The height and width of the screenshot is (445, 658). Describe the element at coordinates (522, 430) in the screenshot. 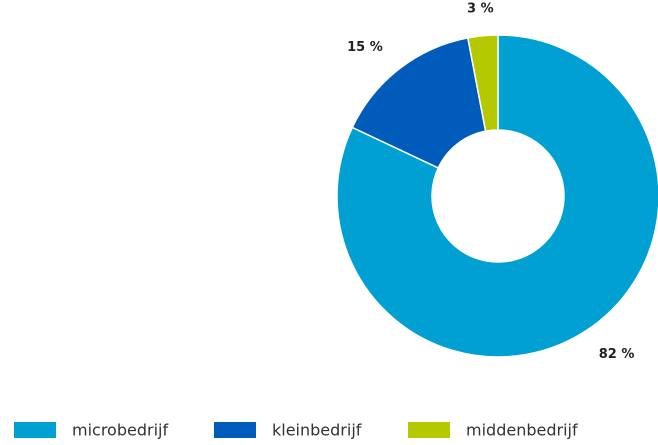

I see `legend-label: middenbedrijf` at that location.